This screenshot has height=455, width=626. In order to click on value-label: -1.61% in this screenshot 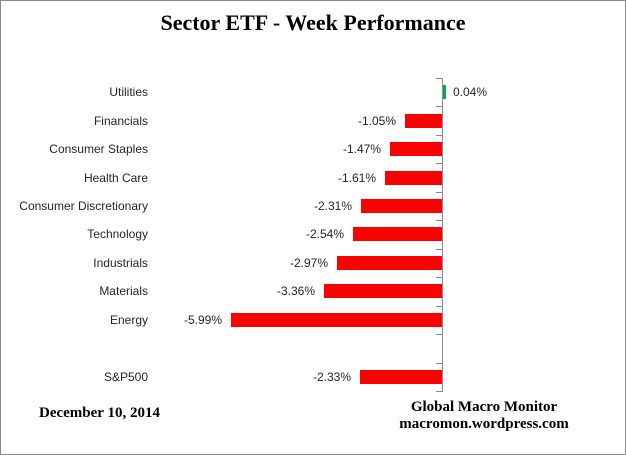, I will do `click(356, 178)`.